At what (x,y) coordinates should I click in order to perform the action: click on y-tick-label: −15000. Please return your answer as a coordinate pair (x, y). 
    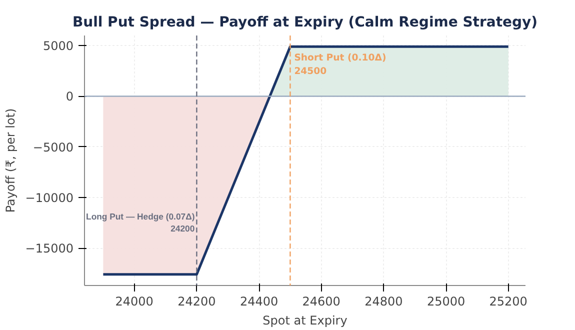
    Looking at the image, I should click on (49, 249).